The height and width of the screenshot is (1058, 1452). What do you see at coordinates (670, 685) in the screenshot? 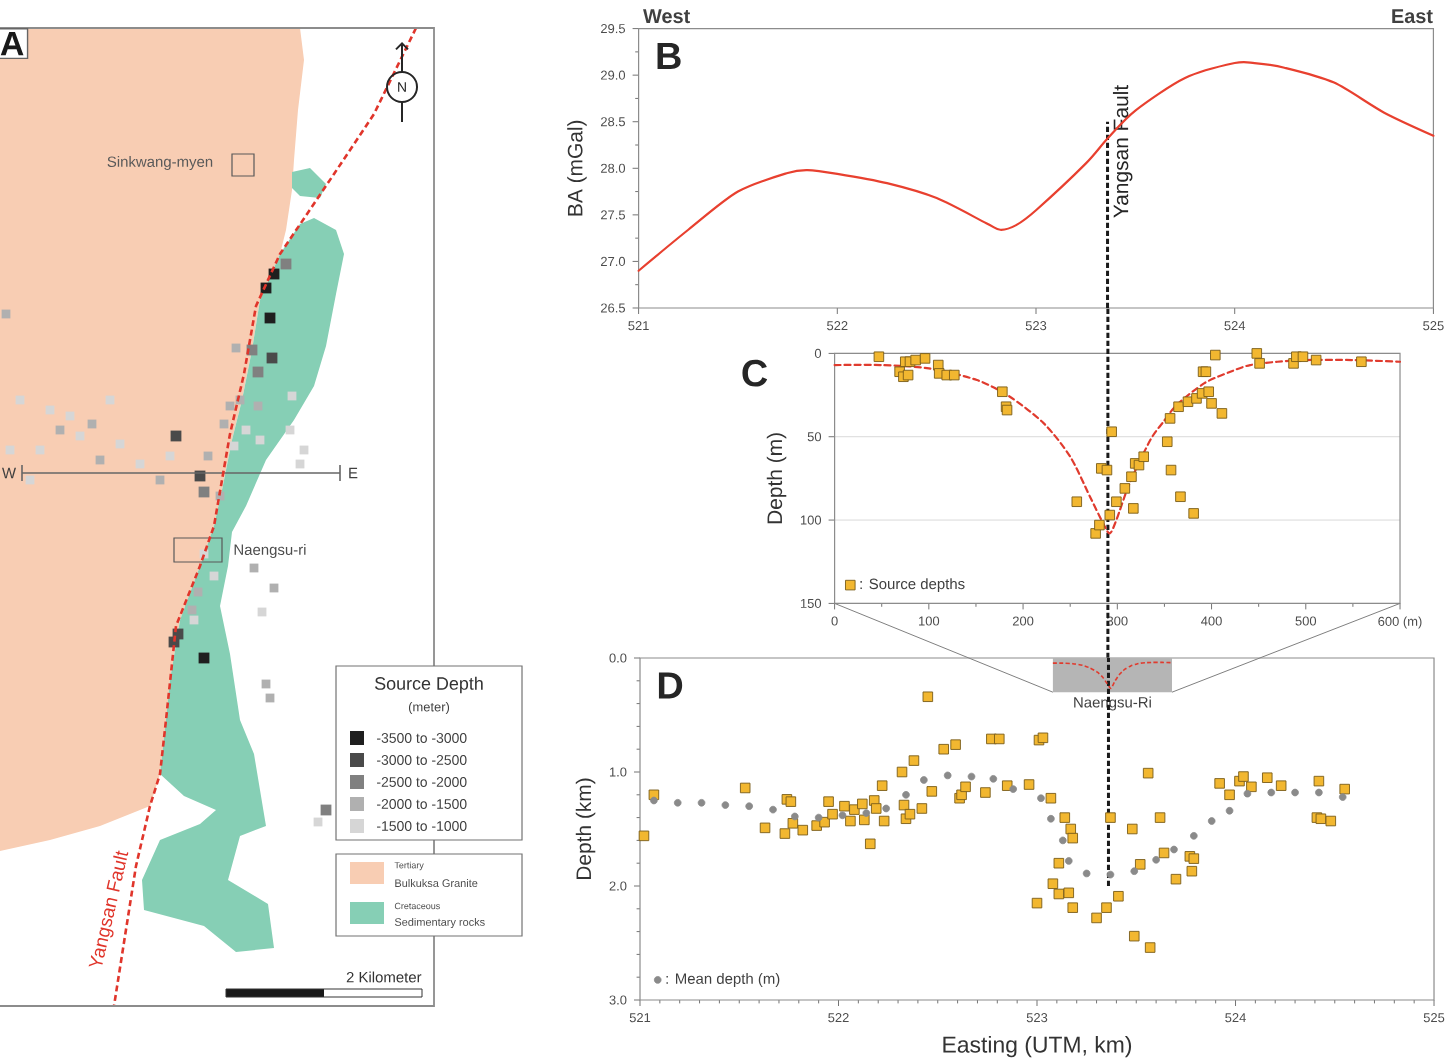
I see `chart-title: D` at bounding box center [670, 685].